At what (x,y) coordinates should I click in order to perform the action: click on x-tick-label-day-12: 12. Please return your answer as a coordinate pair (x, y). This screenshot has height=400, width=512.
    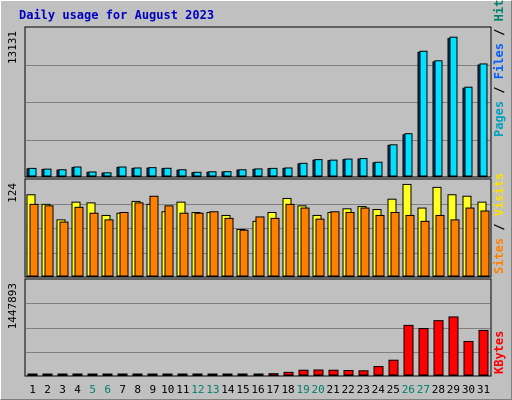
    Looking at the image, I should click on (197, 389).